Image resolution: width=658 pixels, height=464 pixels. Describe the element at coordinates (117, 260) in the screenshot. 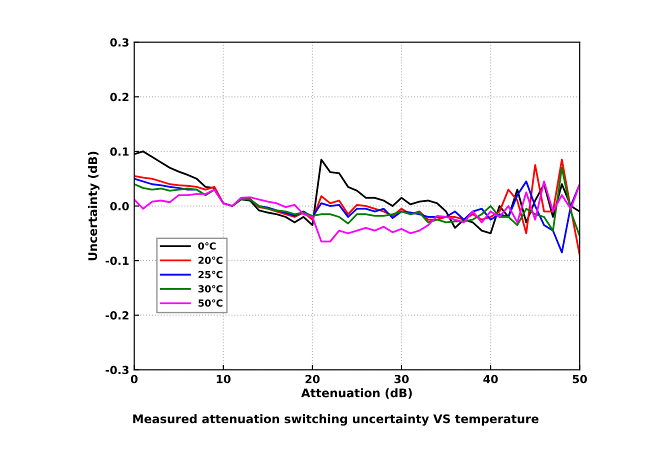

I see `y-tick-label: -0.1` at that location.